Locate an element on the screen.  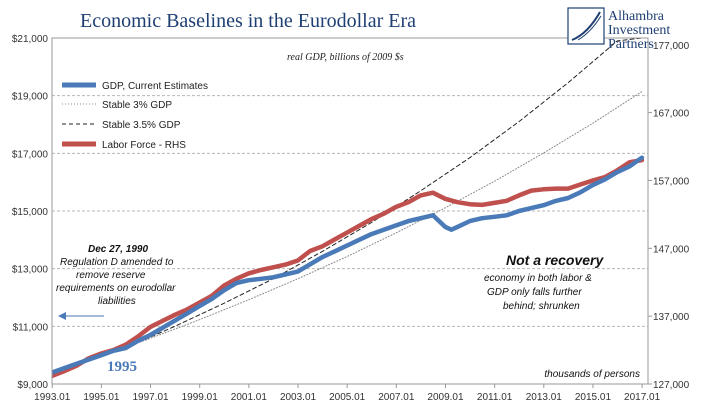
x-axis-tick-label: 2011.01 is located at coordinates (495, 397).